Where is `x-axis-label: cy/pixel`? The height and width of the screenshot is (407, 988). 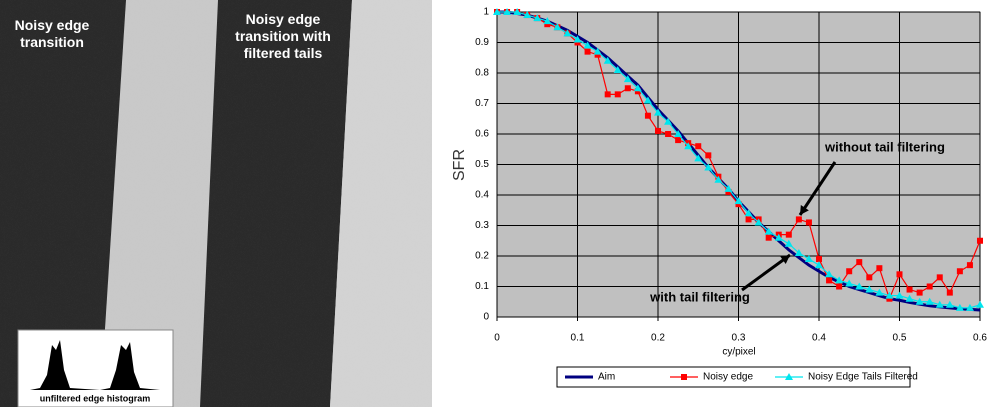 x-axis-label: cy/pixel is located at coordinates (738, 352).